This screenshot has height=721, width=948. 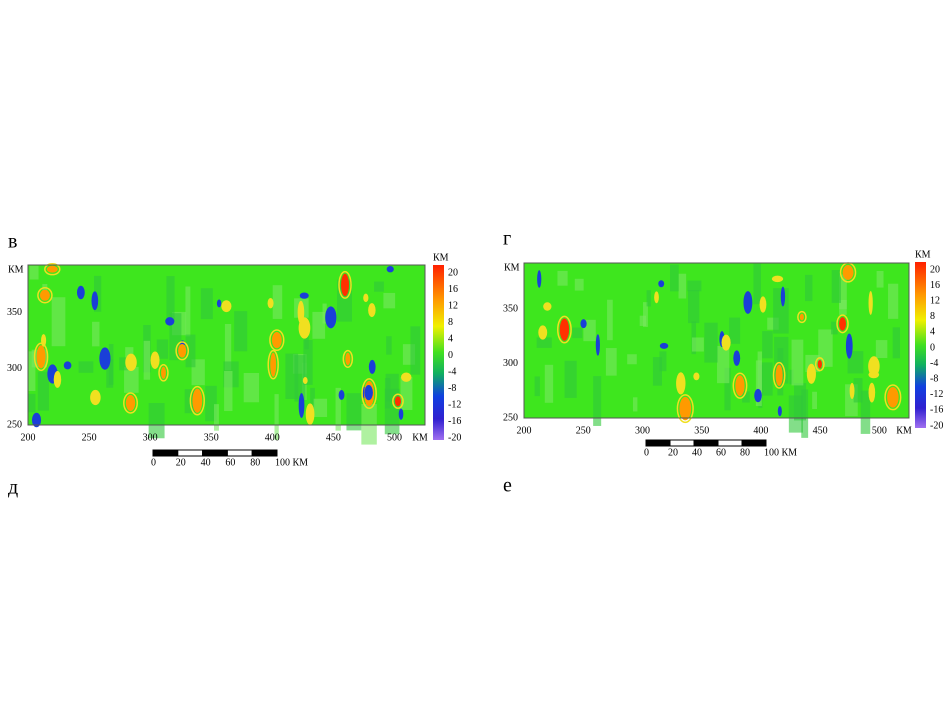 What do you see at coordinates (745, 452) in the screenshot?
I see `scale-bar-label: 80` at bounding box center [745, 452].